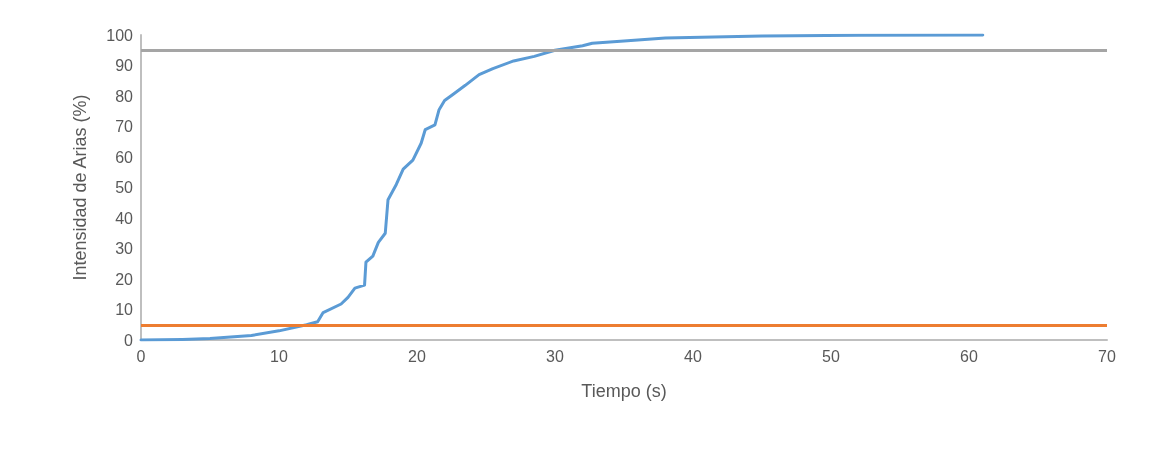 The width and height of the screenshot is (1149, 455). What do you see at coordinates (555, 356) in the screenshot?
I see `x-tick-label: 30` at bounding box center [555, 356].